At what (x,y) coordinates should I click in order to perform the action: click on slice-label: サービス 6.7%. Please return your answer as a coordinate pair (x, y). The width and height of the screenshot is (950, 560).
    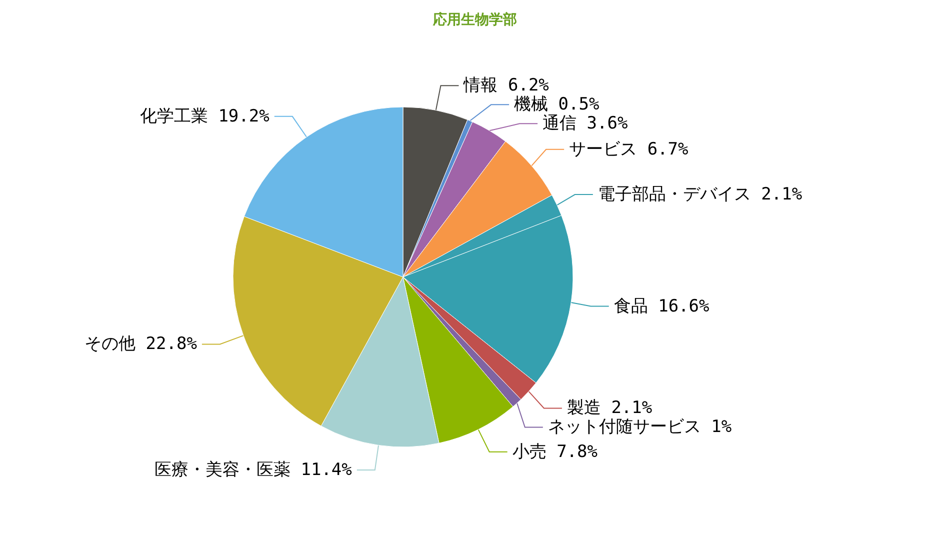
    Looking at the image, I should click on (628, 149).